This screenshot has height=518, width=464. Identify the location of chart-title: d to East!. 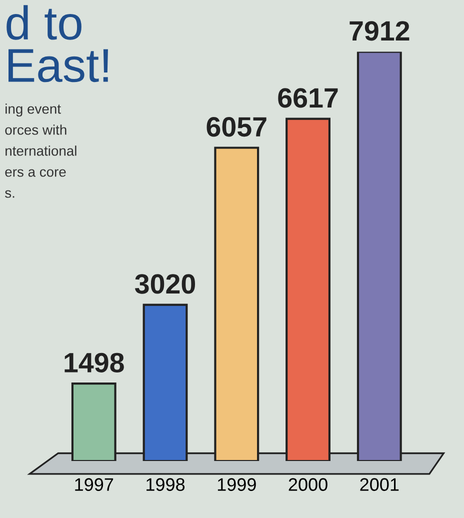
(57, 43).